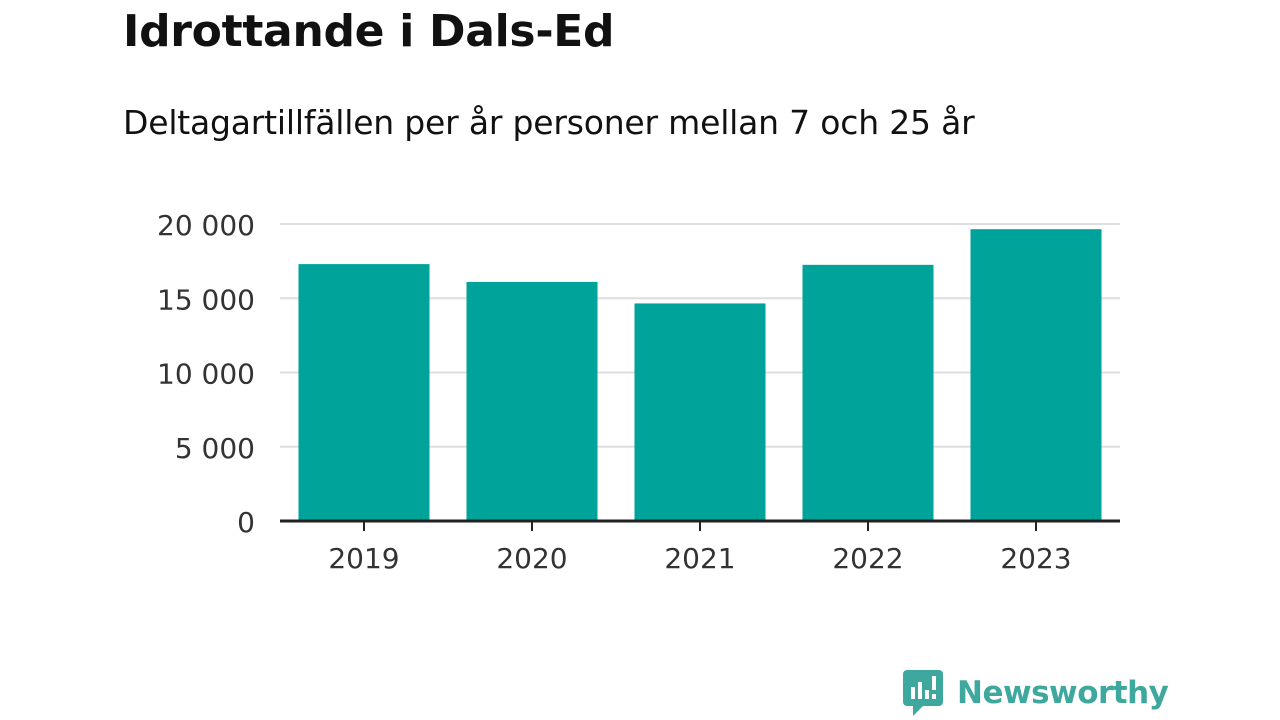  I want to click on y-tick-label: 20 000, so click(206, 225).